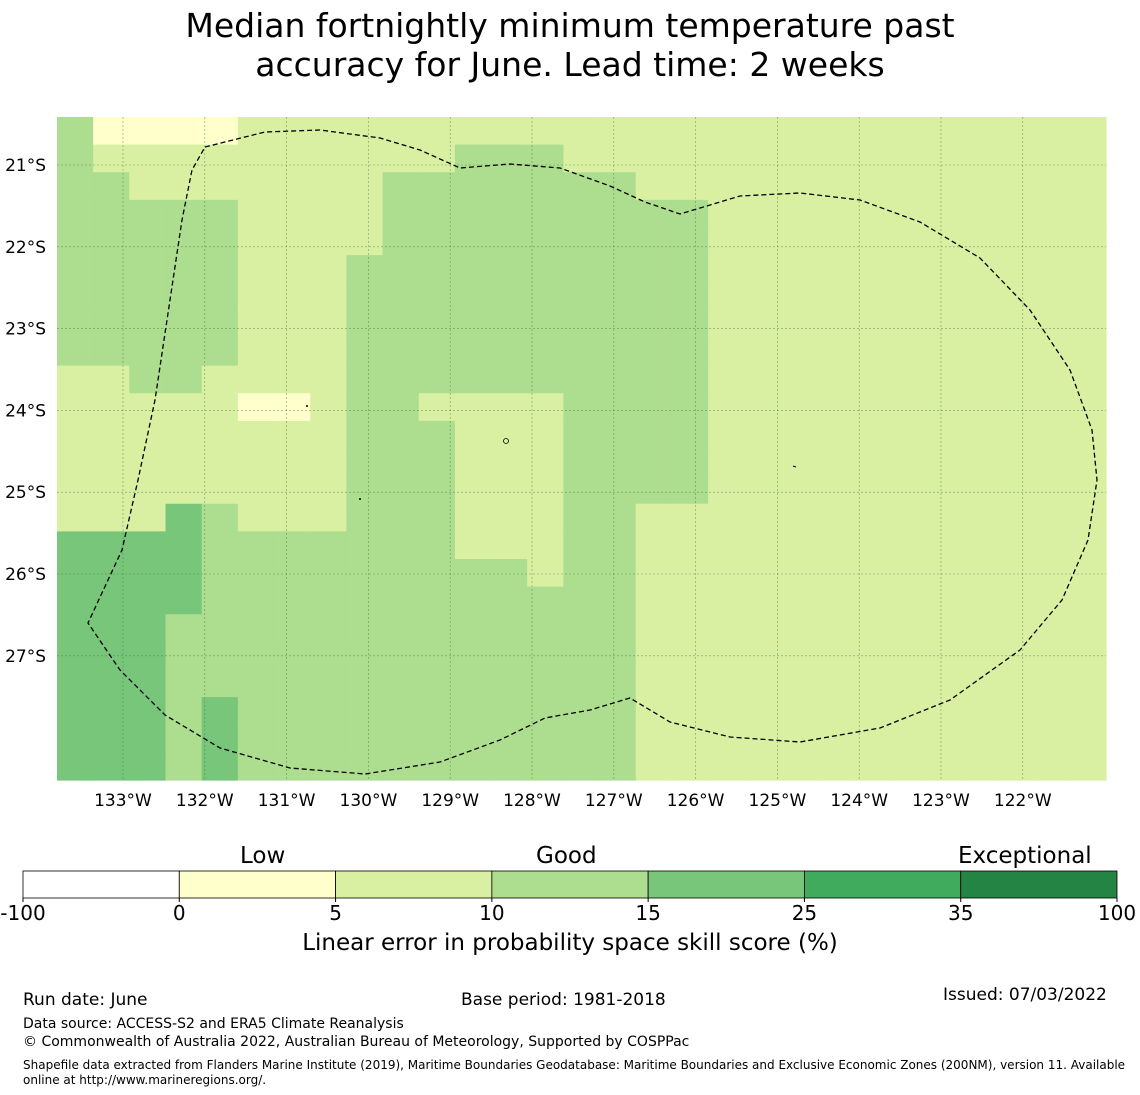 The image size is (1140, 1095). Describe the element at coordinates (335, 913) in the screenshot. I see `colorbar-tick-label: 5` at that location.